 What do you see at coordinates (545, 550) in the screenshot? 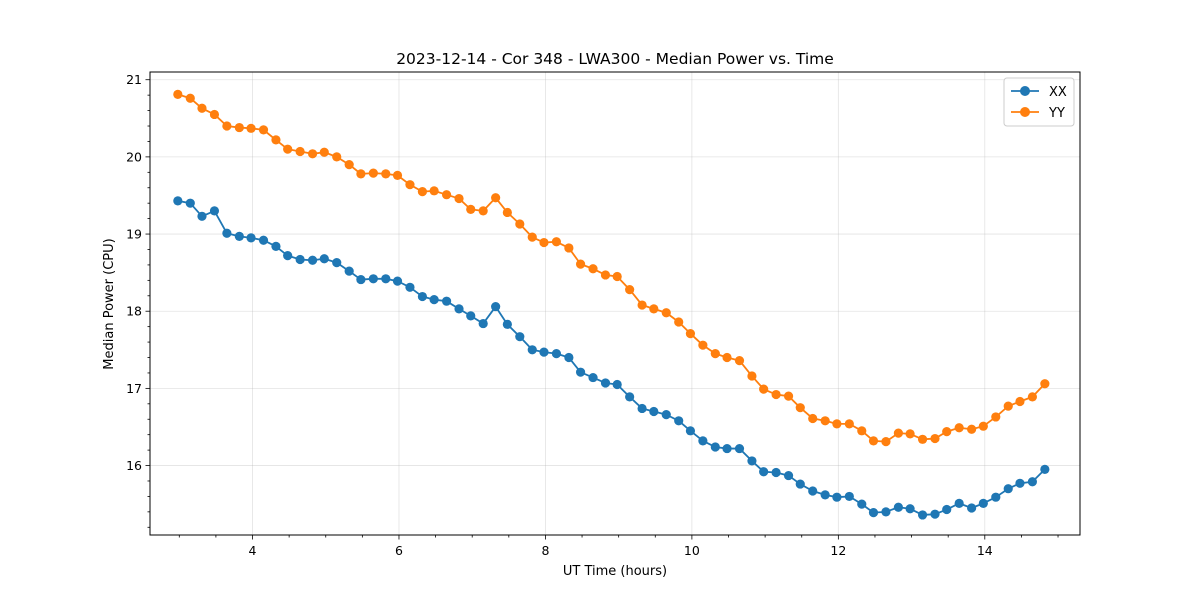
I see `x-tick-label: 8` at bounding box center [545, 550].